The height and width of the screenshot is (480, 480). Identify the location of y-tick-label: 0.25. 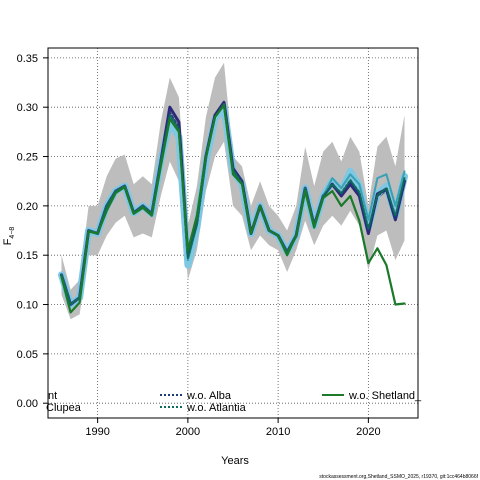
(27, 158).